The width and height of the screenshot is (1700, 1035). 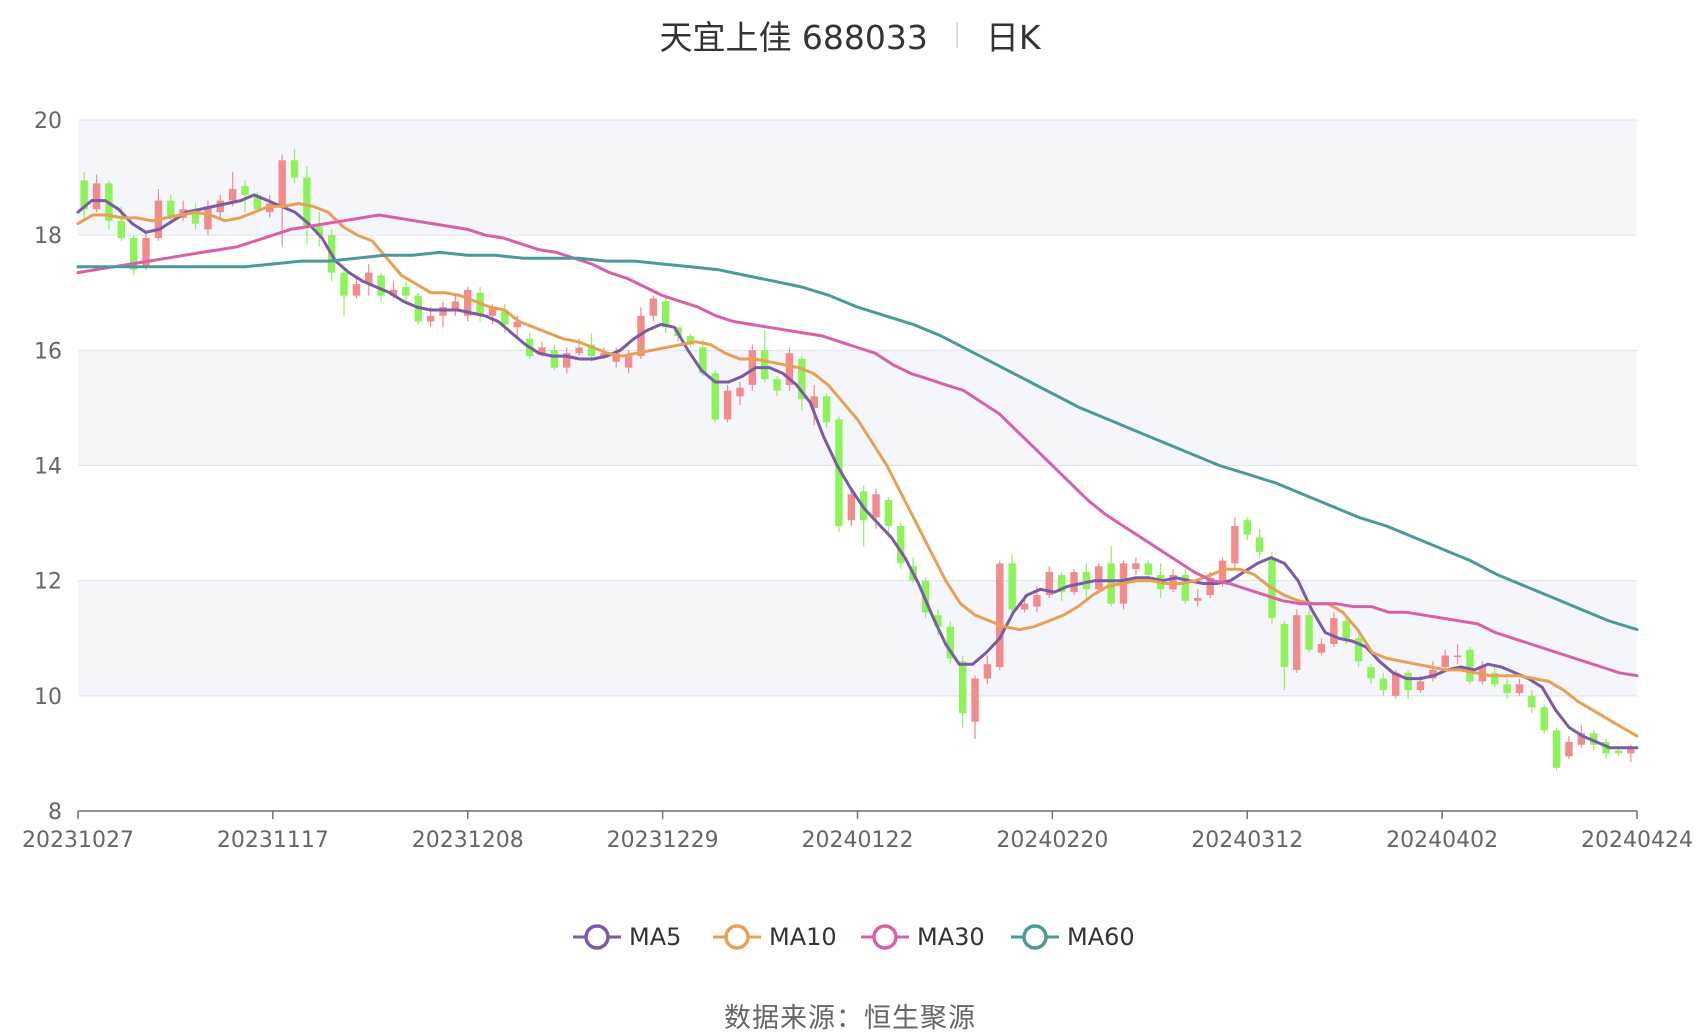 I want to click on legend-label: MA30, so click(x=951, y=937).